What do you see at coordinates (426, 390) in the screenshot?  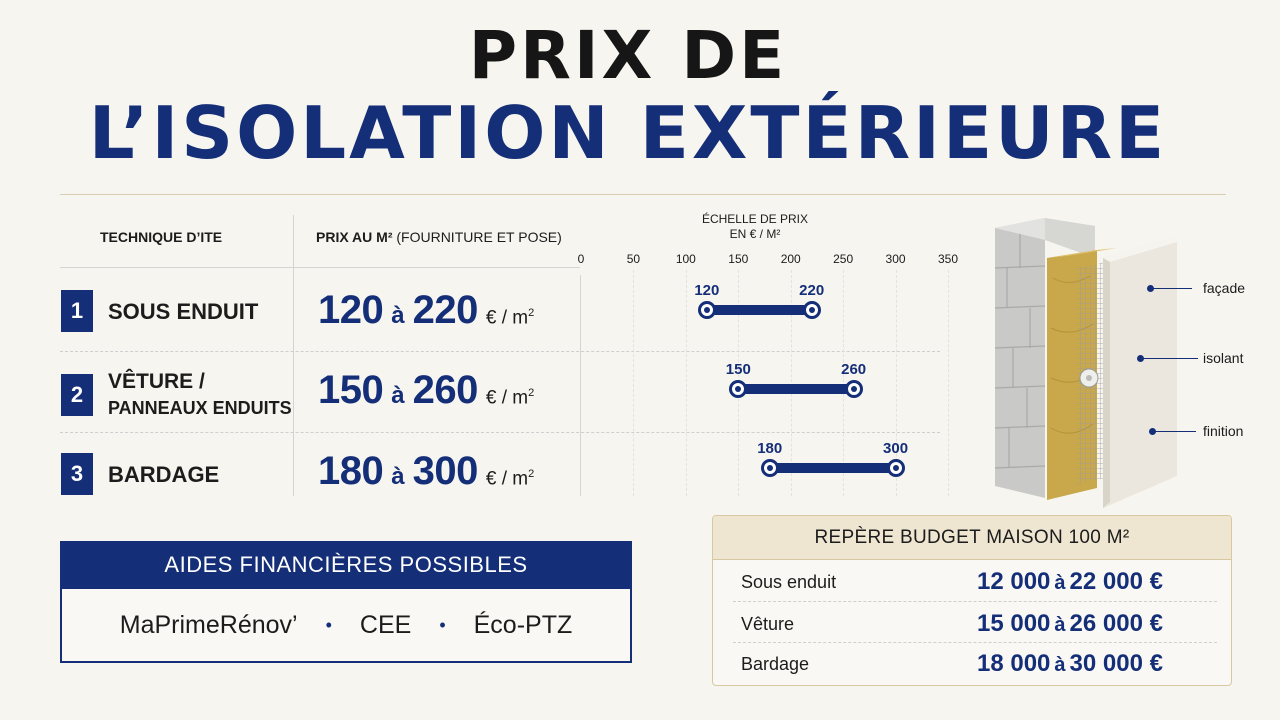 I see `price-row-2: 150 à 260 € / m2` at bounding box center [426, 390].